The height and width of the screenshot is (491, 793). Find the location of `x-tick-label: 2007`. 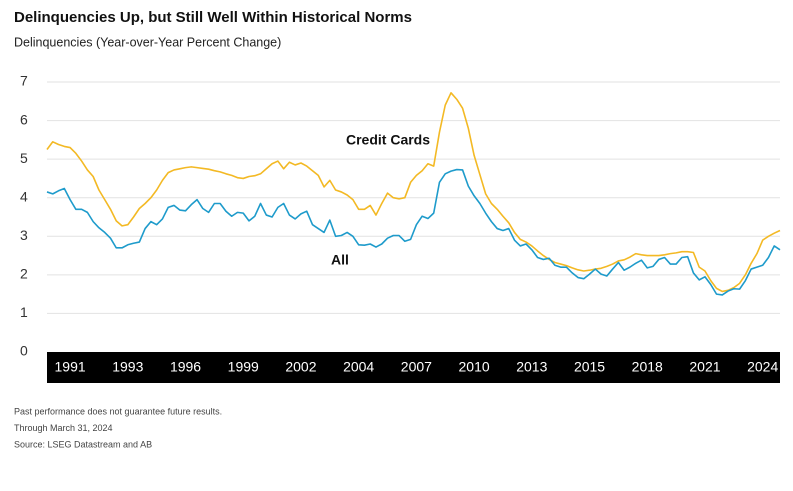

x-tick-label: 2007 is located at coordinates (416, 367).